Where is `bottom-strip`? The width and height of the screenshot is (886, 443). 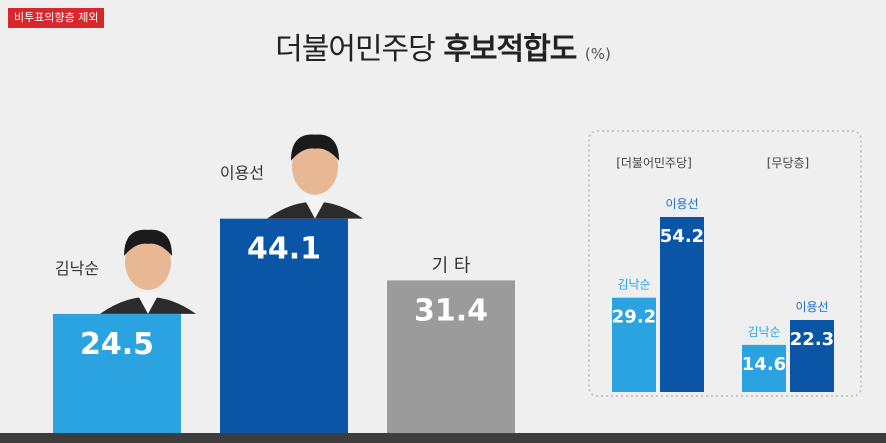
bottom-strip is located at coordinates (443, 438).